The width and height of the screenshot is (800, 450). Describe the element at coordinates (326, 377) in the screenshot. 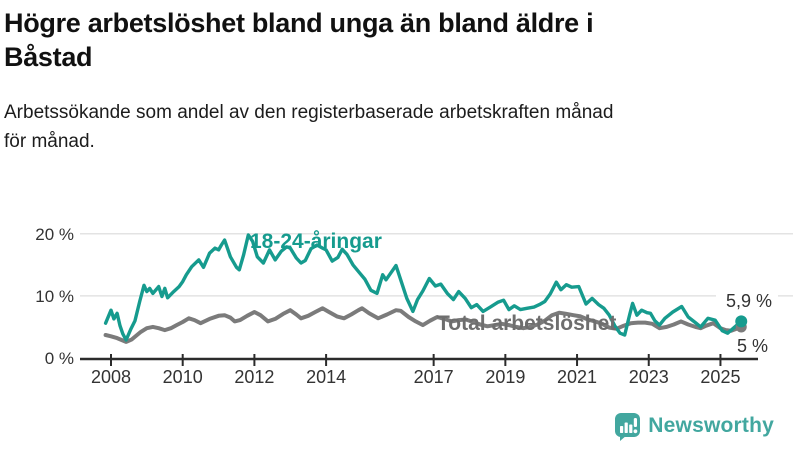

I see `x-tick-label: 2014` at that location.